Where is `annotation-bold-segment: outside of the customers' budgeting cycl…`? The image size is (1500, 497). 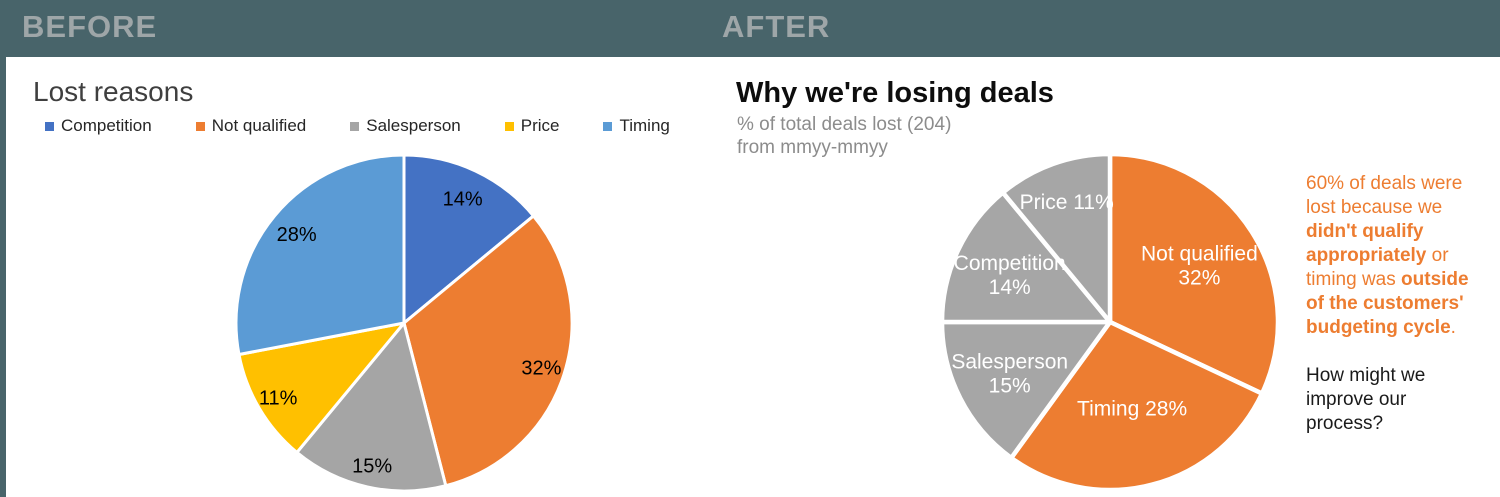
annotation-bold-segment: outside of the customers' budgeting cycl… is located at coordinates (1387, 303).